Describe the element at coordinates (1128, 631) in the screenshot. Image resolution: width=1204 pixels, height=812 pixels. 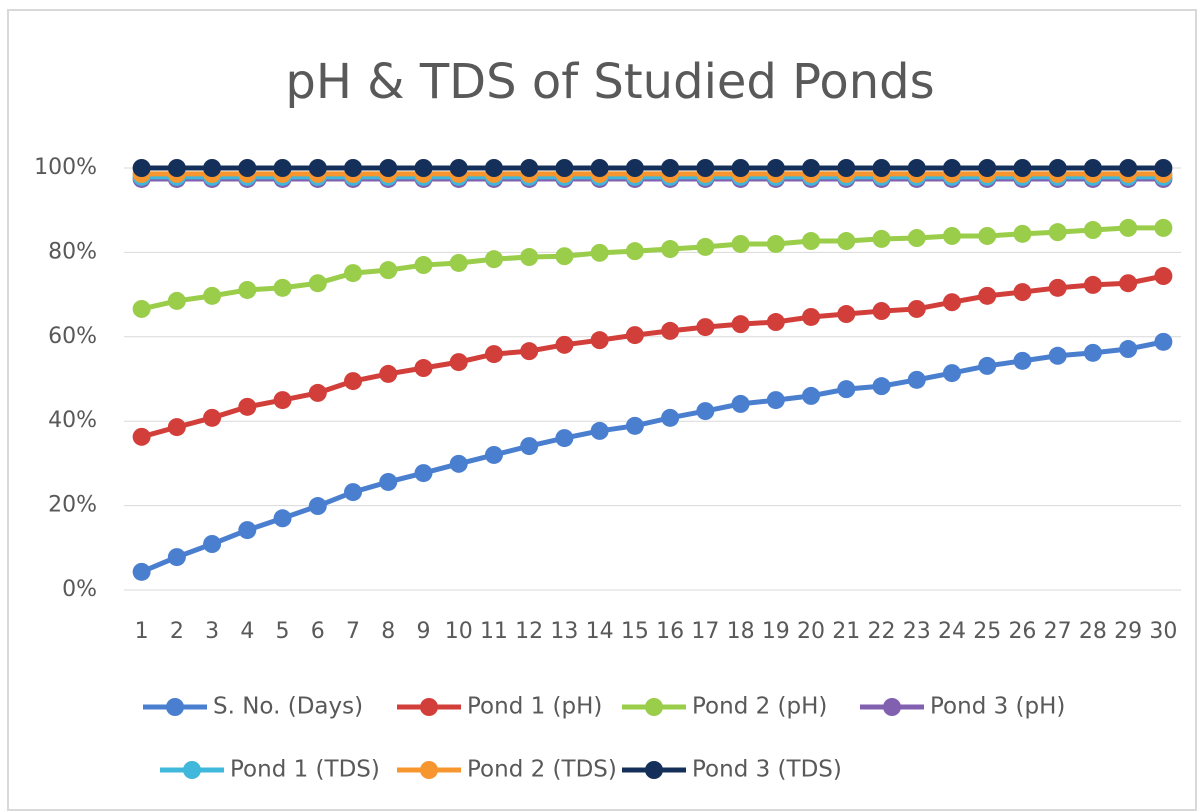
I see `x-tick-label: 29` at that location.